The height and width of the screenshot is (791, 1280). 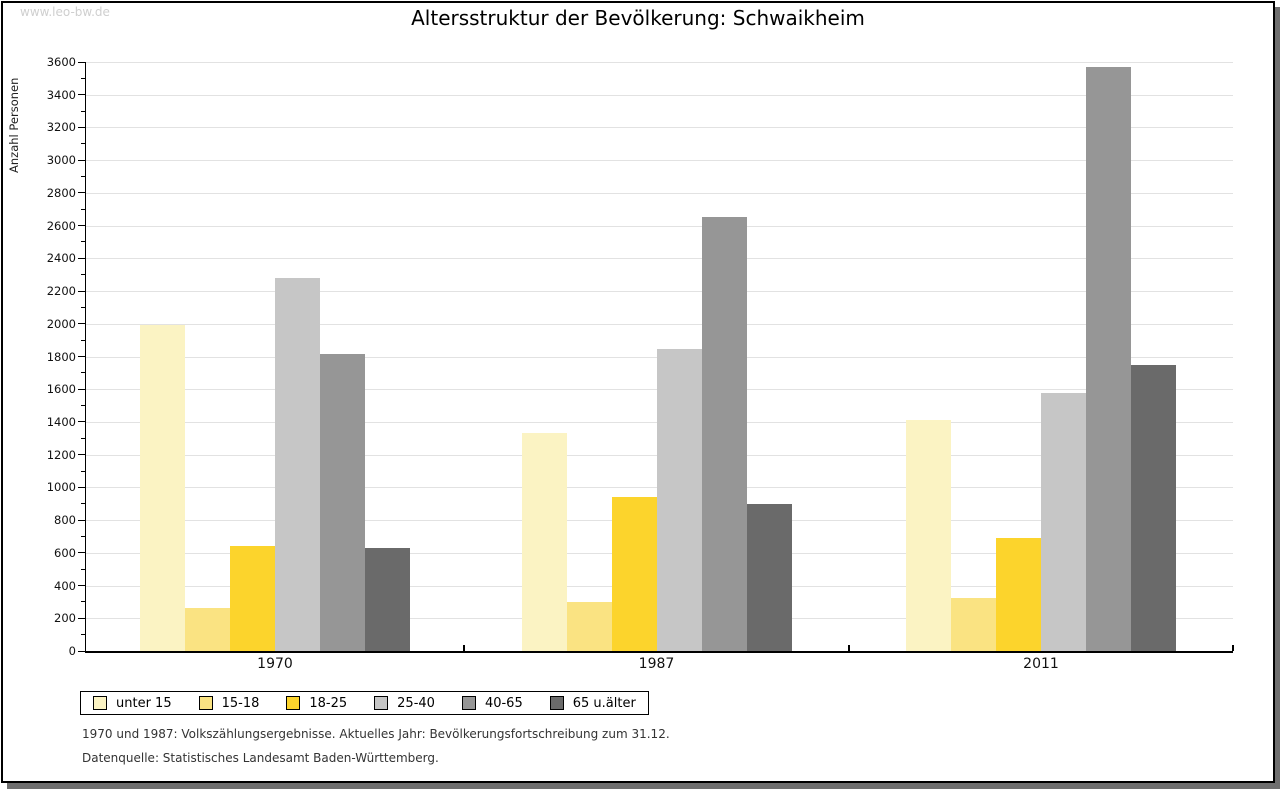 I want to click on y-axis-title: Anzahl Personen, so click(x=14, y=125).